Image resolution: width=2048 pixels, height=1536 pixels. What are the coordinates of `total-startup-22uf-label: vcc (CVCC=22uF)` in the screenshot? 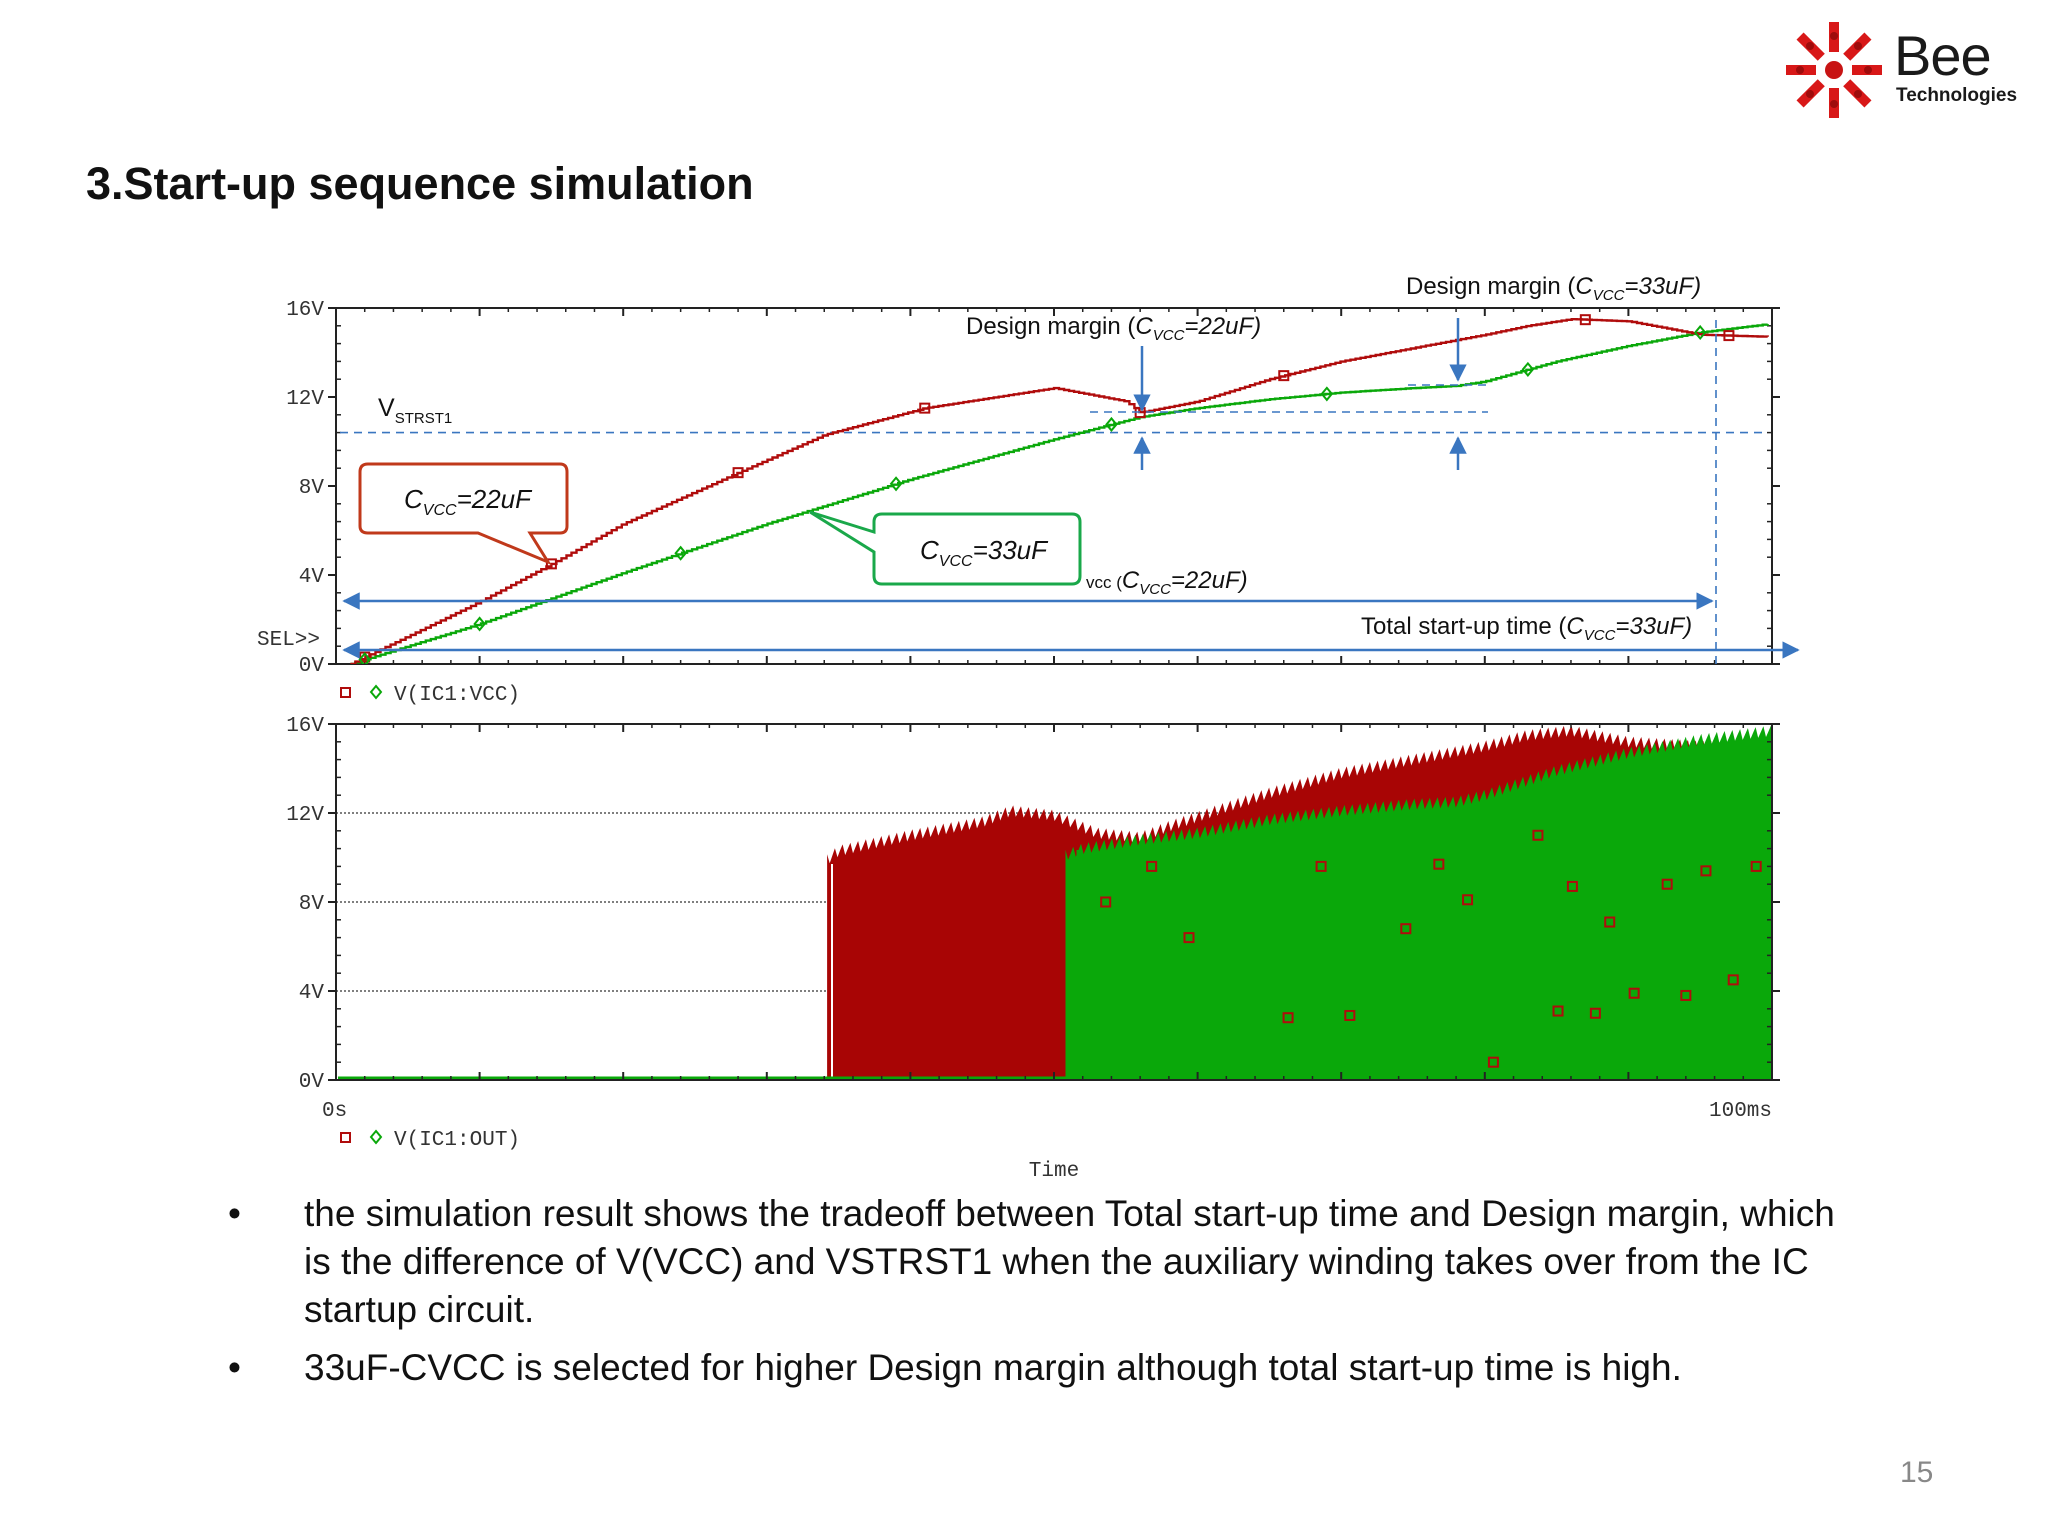 It's located at (1167, 582).